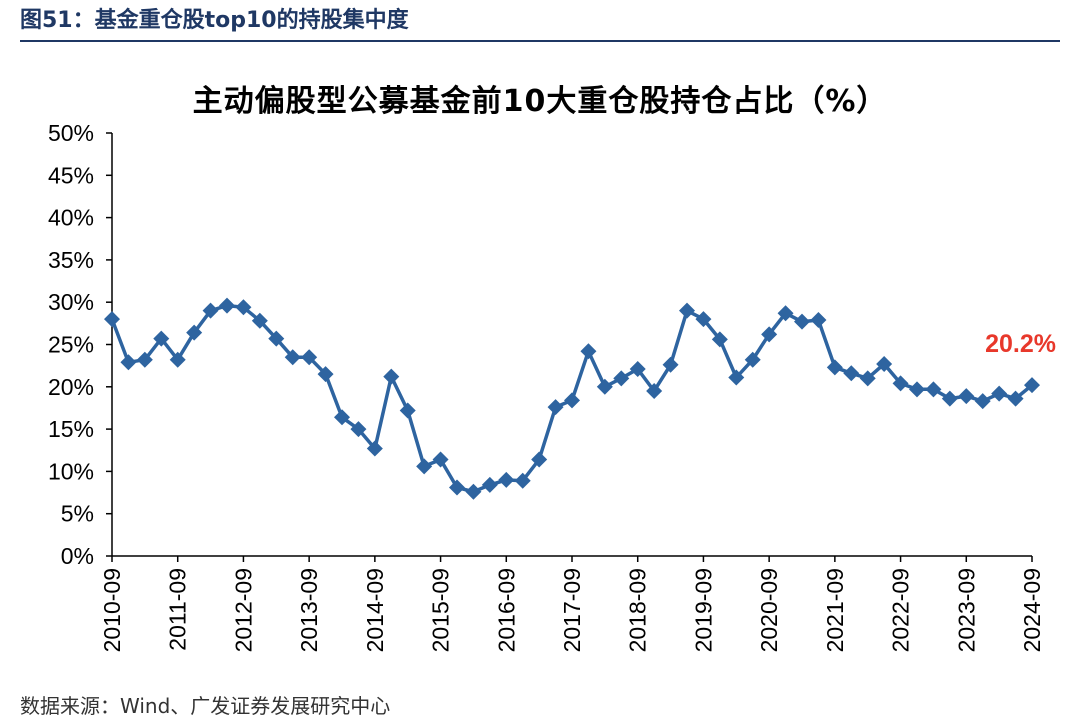 This screenshot has width=1080, height=723. I want to click on x-tick-label: 2013-09, so click(309, 610).